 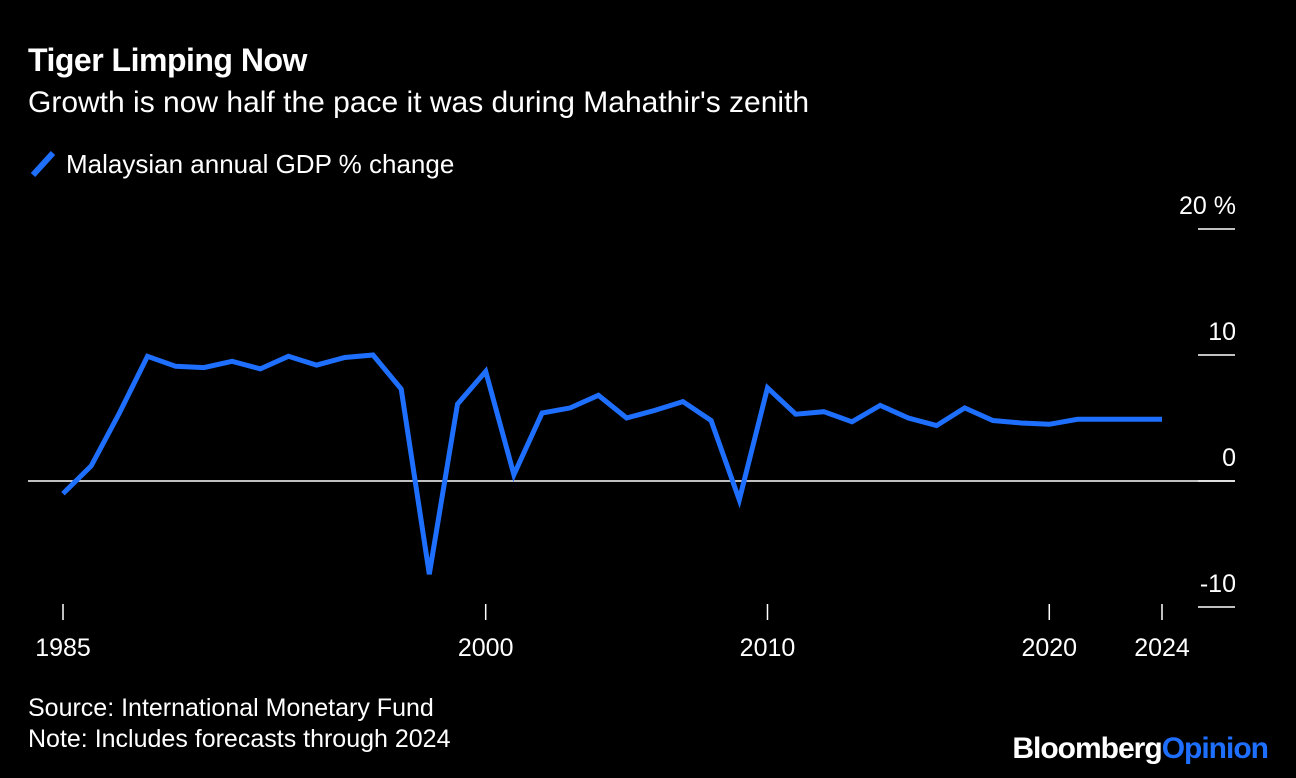 What do you see at coordinates (1162, 648) in the screenshot?
I see `x-tick-label: 2024` at bounding box center [1162, 648].